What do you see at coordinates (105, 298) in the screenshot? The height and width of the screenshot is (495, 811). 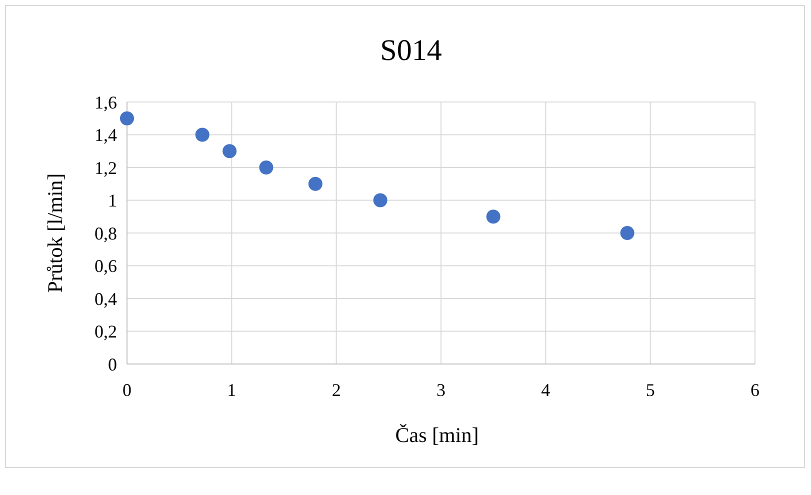 I see `y-tick-label: 0,4` at bounding box center [105, 298].